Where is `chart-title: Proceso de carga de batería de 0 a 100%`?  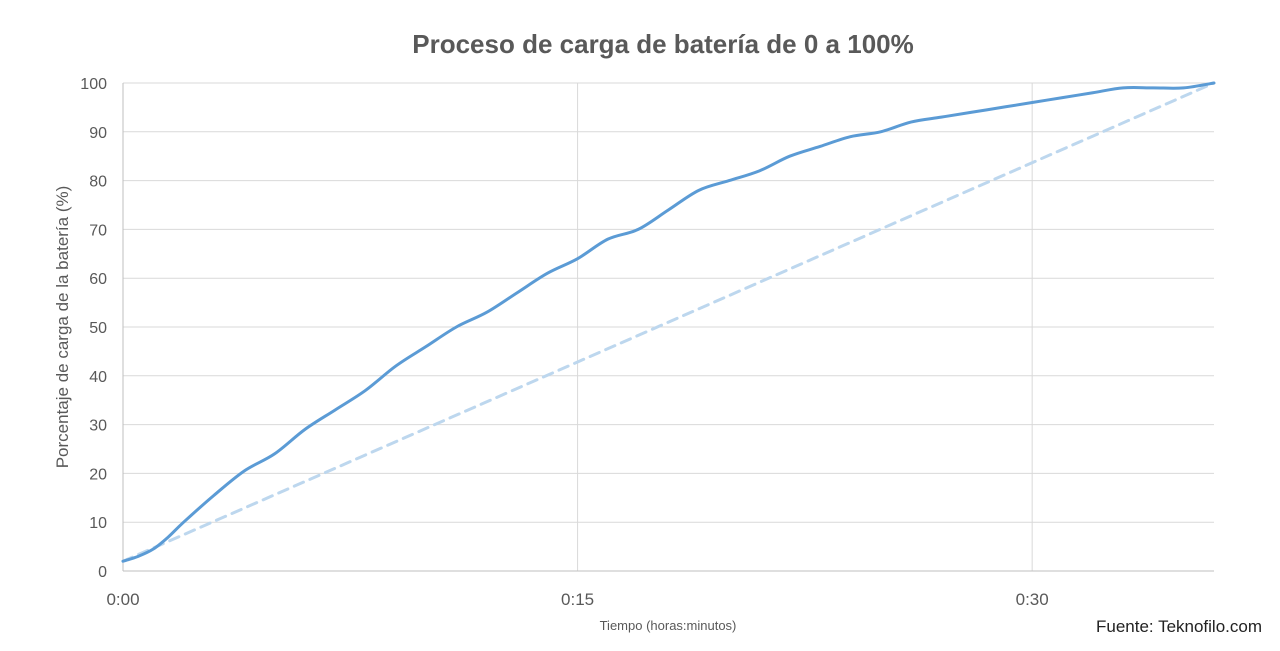
chart-title: Proceso de carga de batería de 0 a 100% is located at coordinates (662, 44).